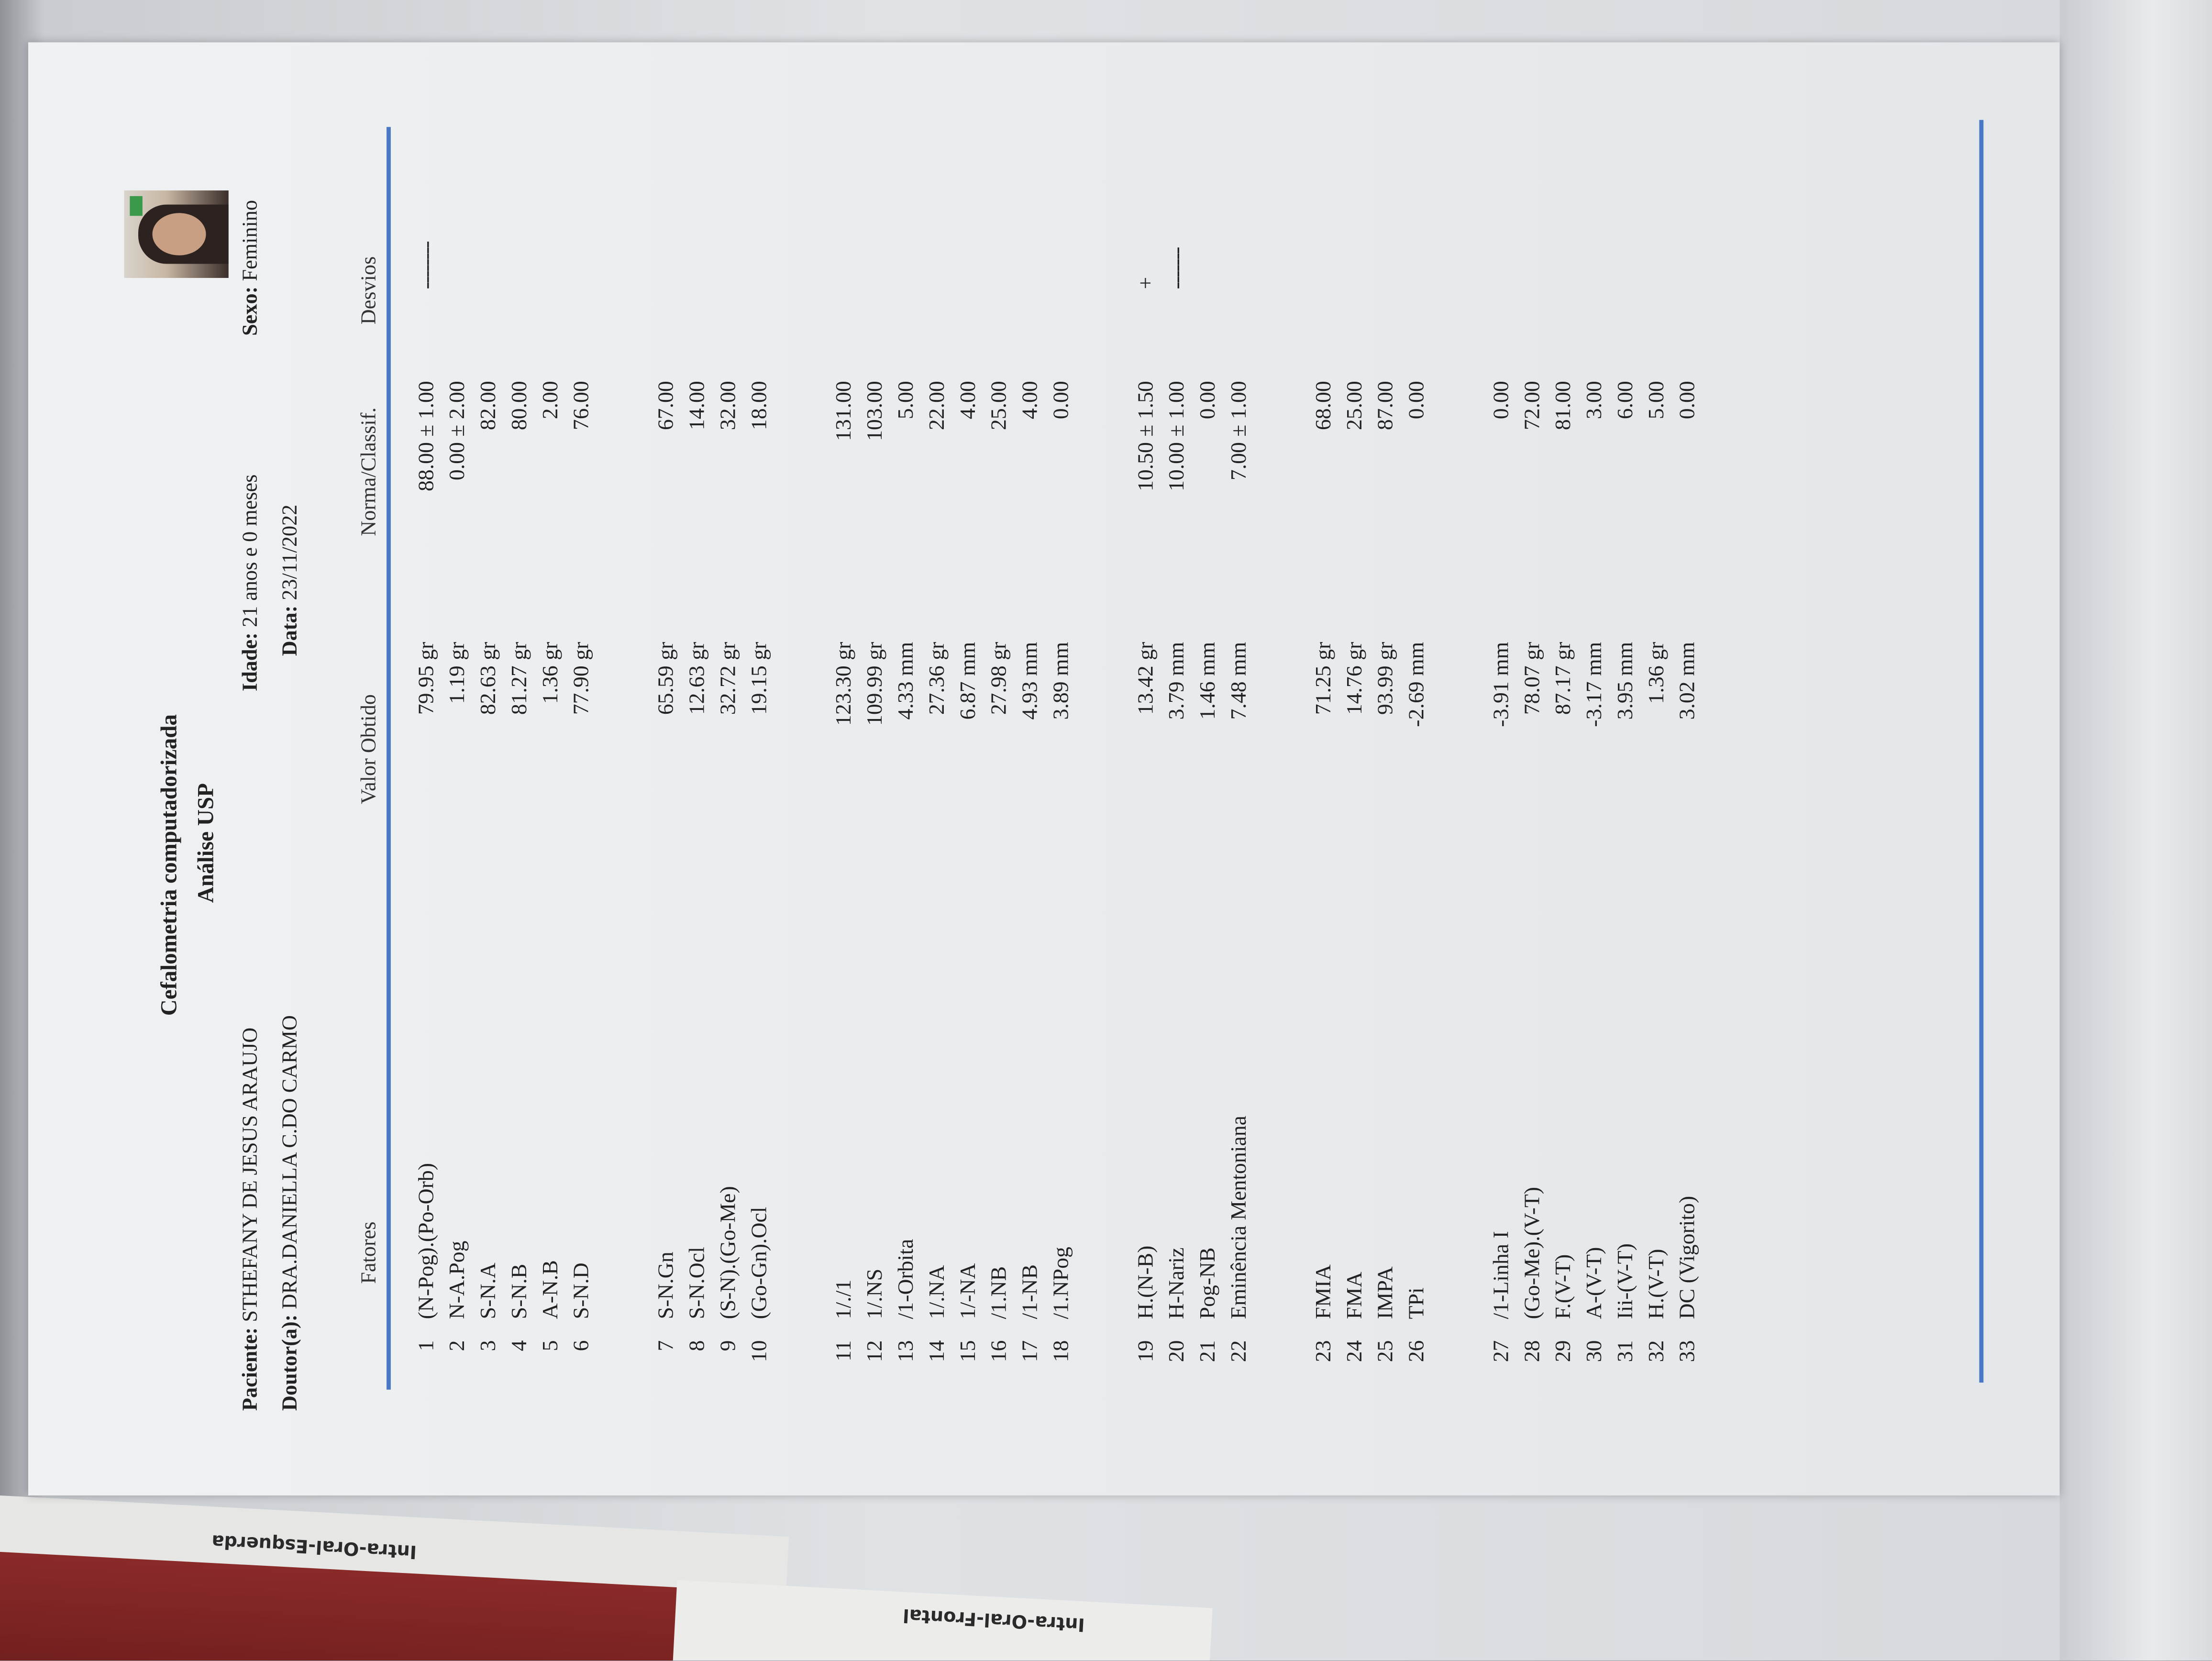  What do you see at coordinates (1146, 769) in the screenshot?
I see `table-row: 19 H.(N-B) 13.42 gr 10.50 ± 1.50 +` at bounding box center [1146, 769].